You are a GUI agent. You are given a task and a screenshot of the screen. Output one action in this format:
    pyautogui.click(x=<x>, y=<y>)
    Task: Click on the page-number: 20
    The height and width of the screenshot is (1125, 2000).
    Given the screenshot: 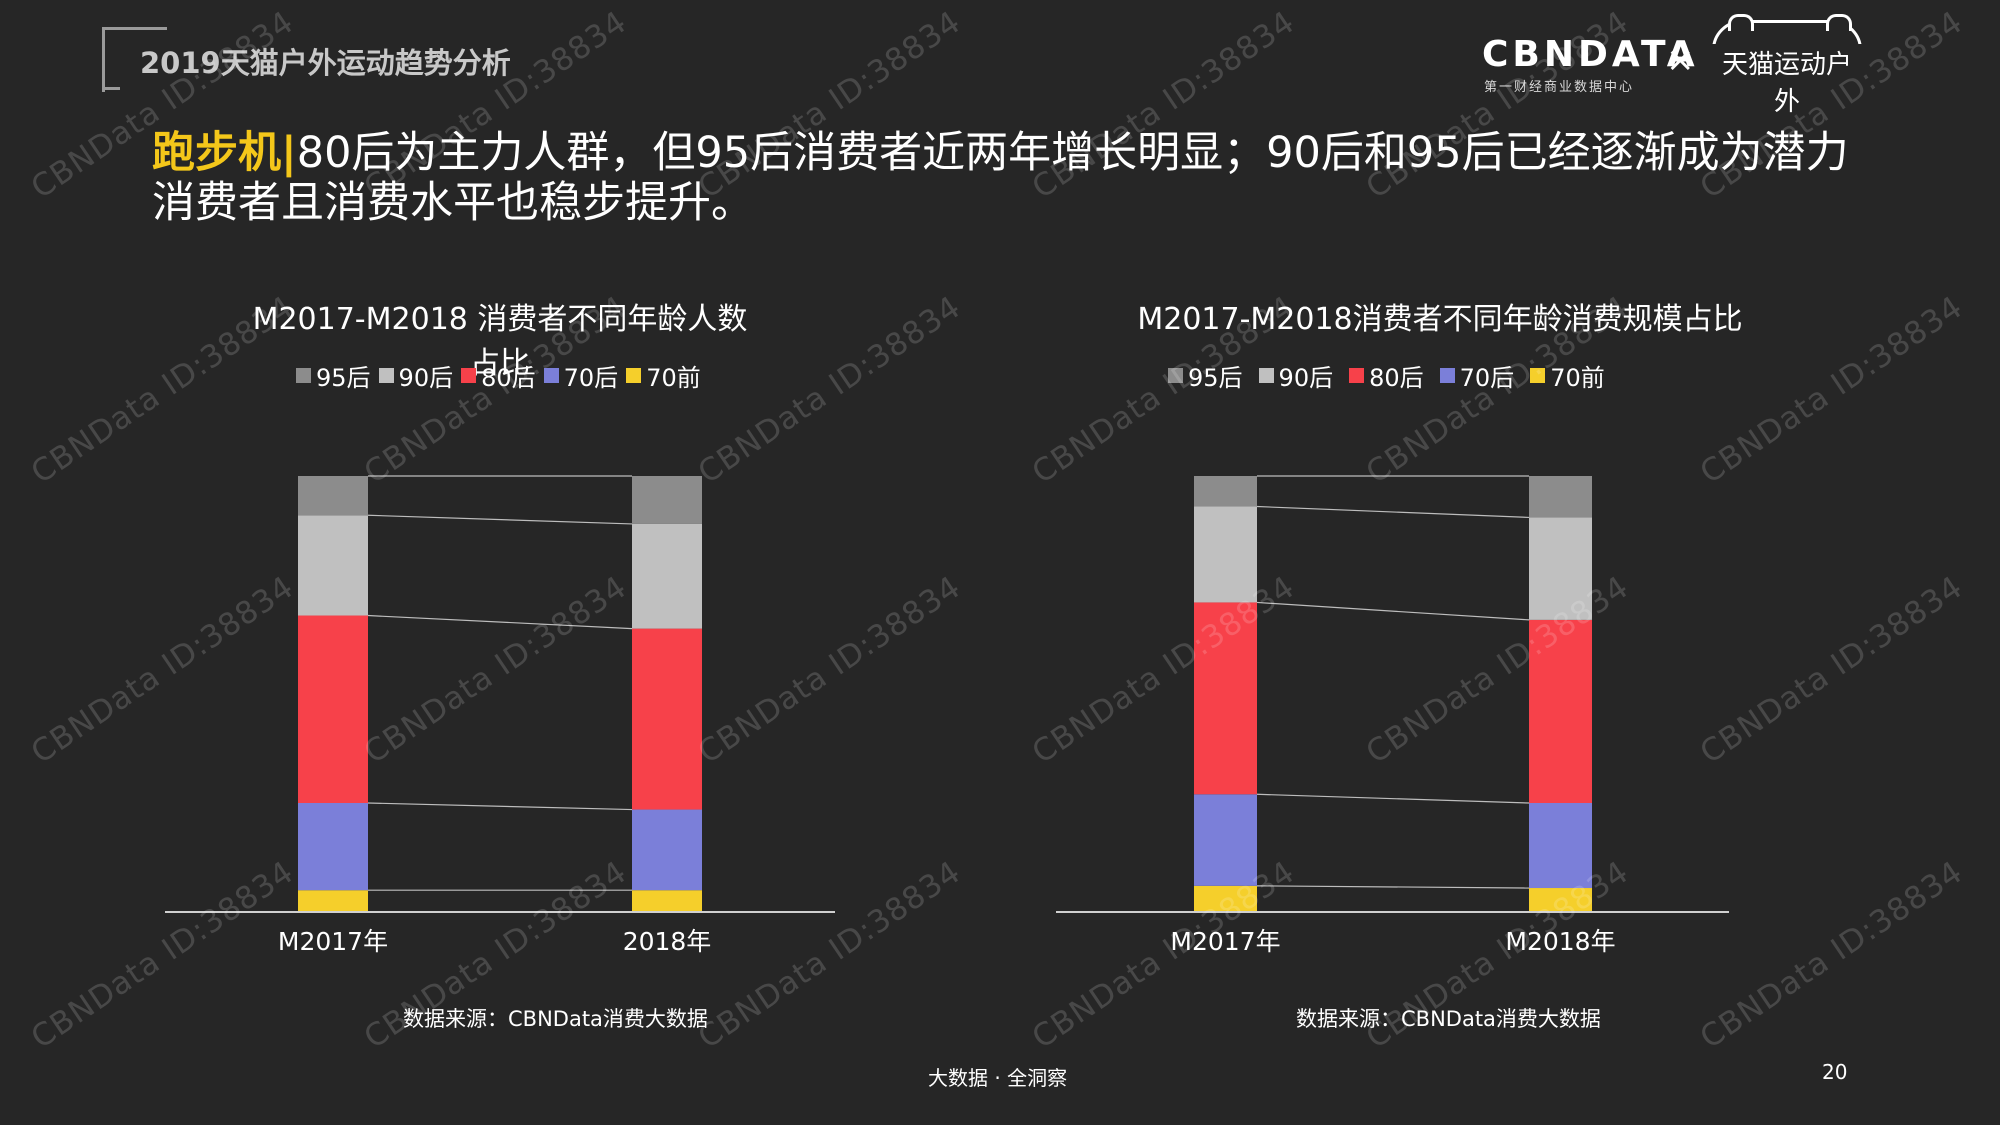 What is the action you would take?
    pyautogui.click(x=1835, y=1072)
    